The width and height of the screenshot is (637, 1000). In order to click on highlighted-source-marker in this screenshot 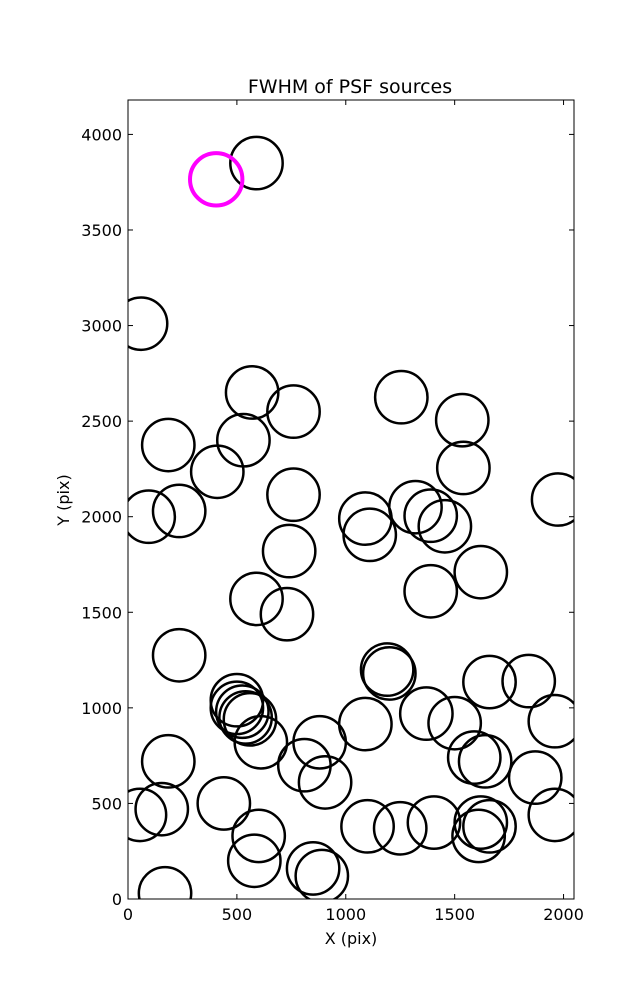, I will do `click(216, 179)`.